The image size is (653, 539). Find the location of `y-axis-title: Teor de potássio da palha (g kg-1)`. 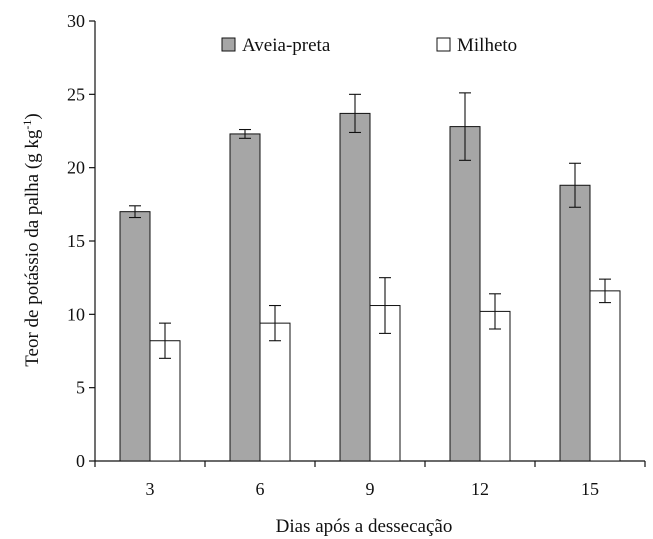

y-axis-title: Teor de potássio da palha (g kg-1) is located at coordinates (31, 240).